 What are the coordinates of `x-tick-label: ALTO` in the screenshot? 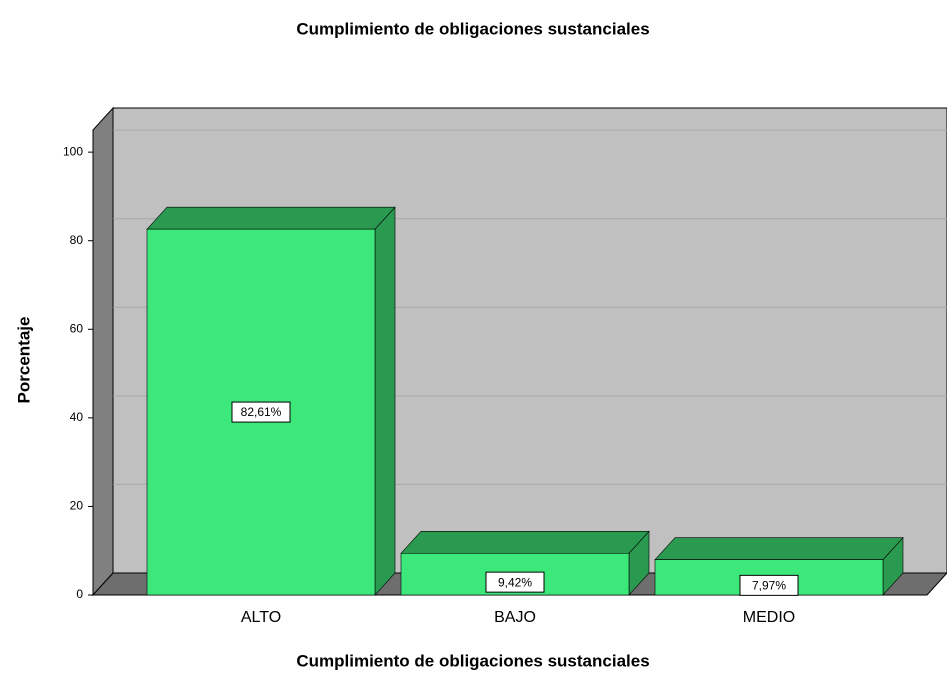 It's located at (261, 617).